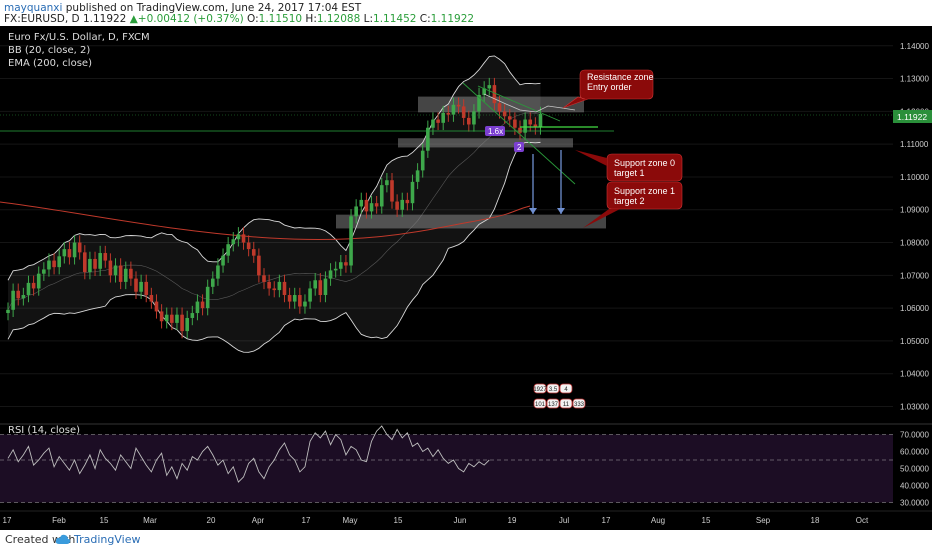 This screenshot has height=550, width=932. I want to click on close-label: C:, so click(425, 19).